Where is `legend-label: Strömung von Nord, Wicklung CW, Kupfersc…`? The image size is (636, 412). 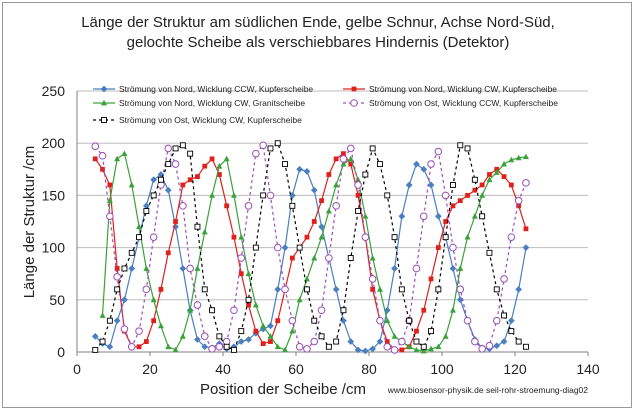 legend-label: Strömung von Nord, Wicklung CW, Kupfersc… is located at coordinates (463, 89).